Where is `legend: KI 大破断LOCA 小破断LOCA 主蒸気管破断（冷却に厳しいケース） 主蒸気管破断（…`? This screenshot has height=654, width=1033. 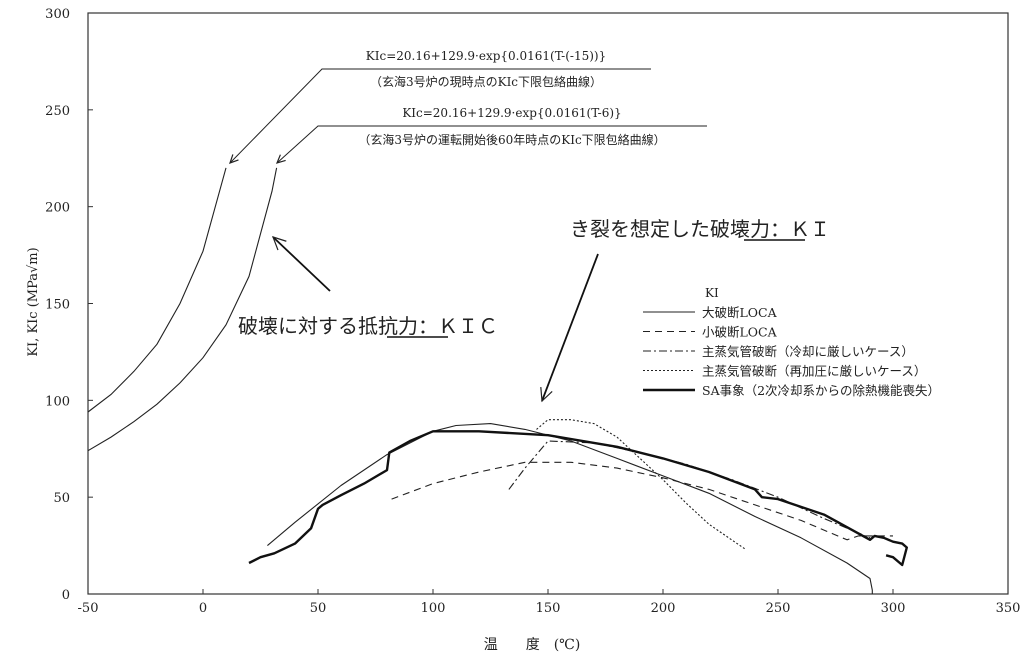
legend: KI 大破断LOCA 小破断LOCA 主蒸気管破断（冷却に厳しいケース） 主蒸気管破断（… is located at coordinates (791, 342).